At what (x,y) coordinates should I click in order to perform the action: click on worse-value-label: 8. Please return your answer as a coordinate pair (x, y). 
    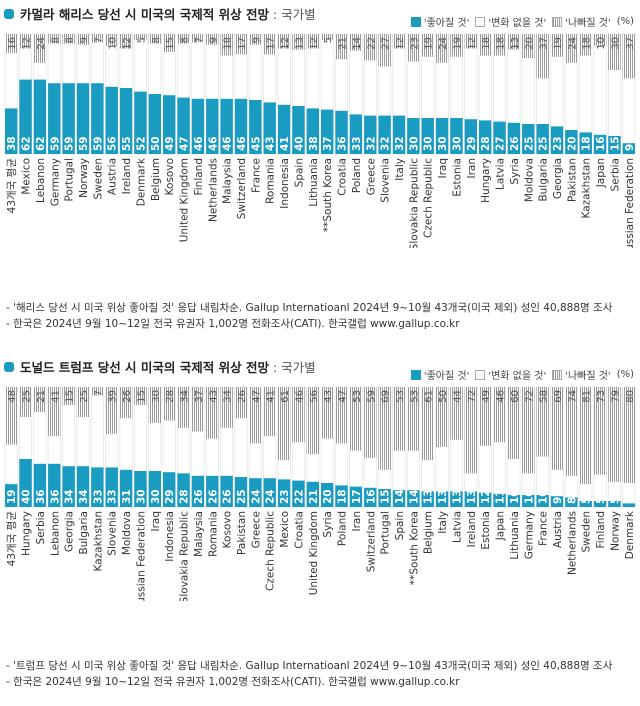
    Looking at the image, I should click on (55, 40).